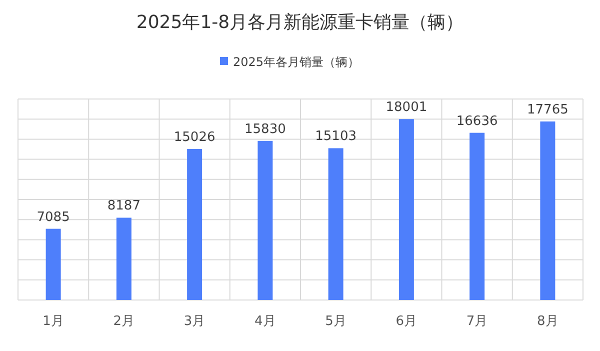  What do you see at coordinates (265, 321) in the screenshot?
I see `x-tick-label: 4月` at bounding box center [265, 321].